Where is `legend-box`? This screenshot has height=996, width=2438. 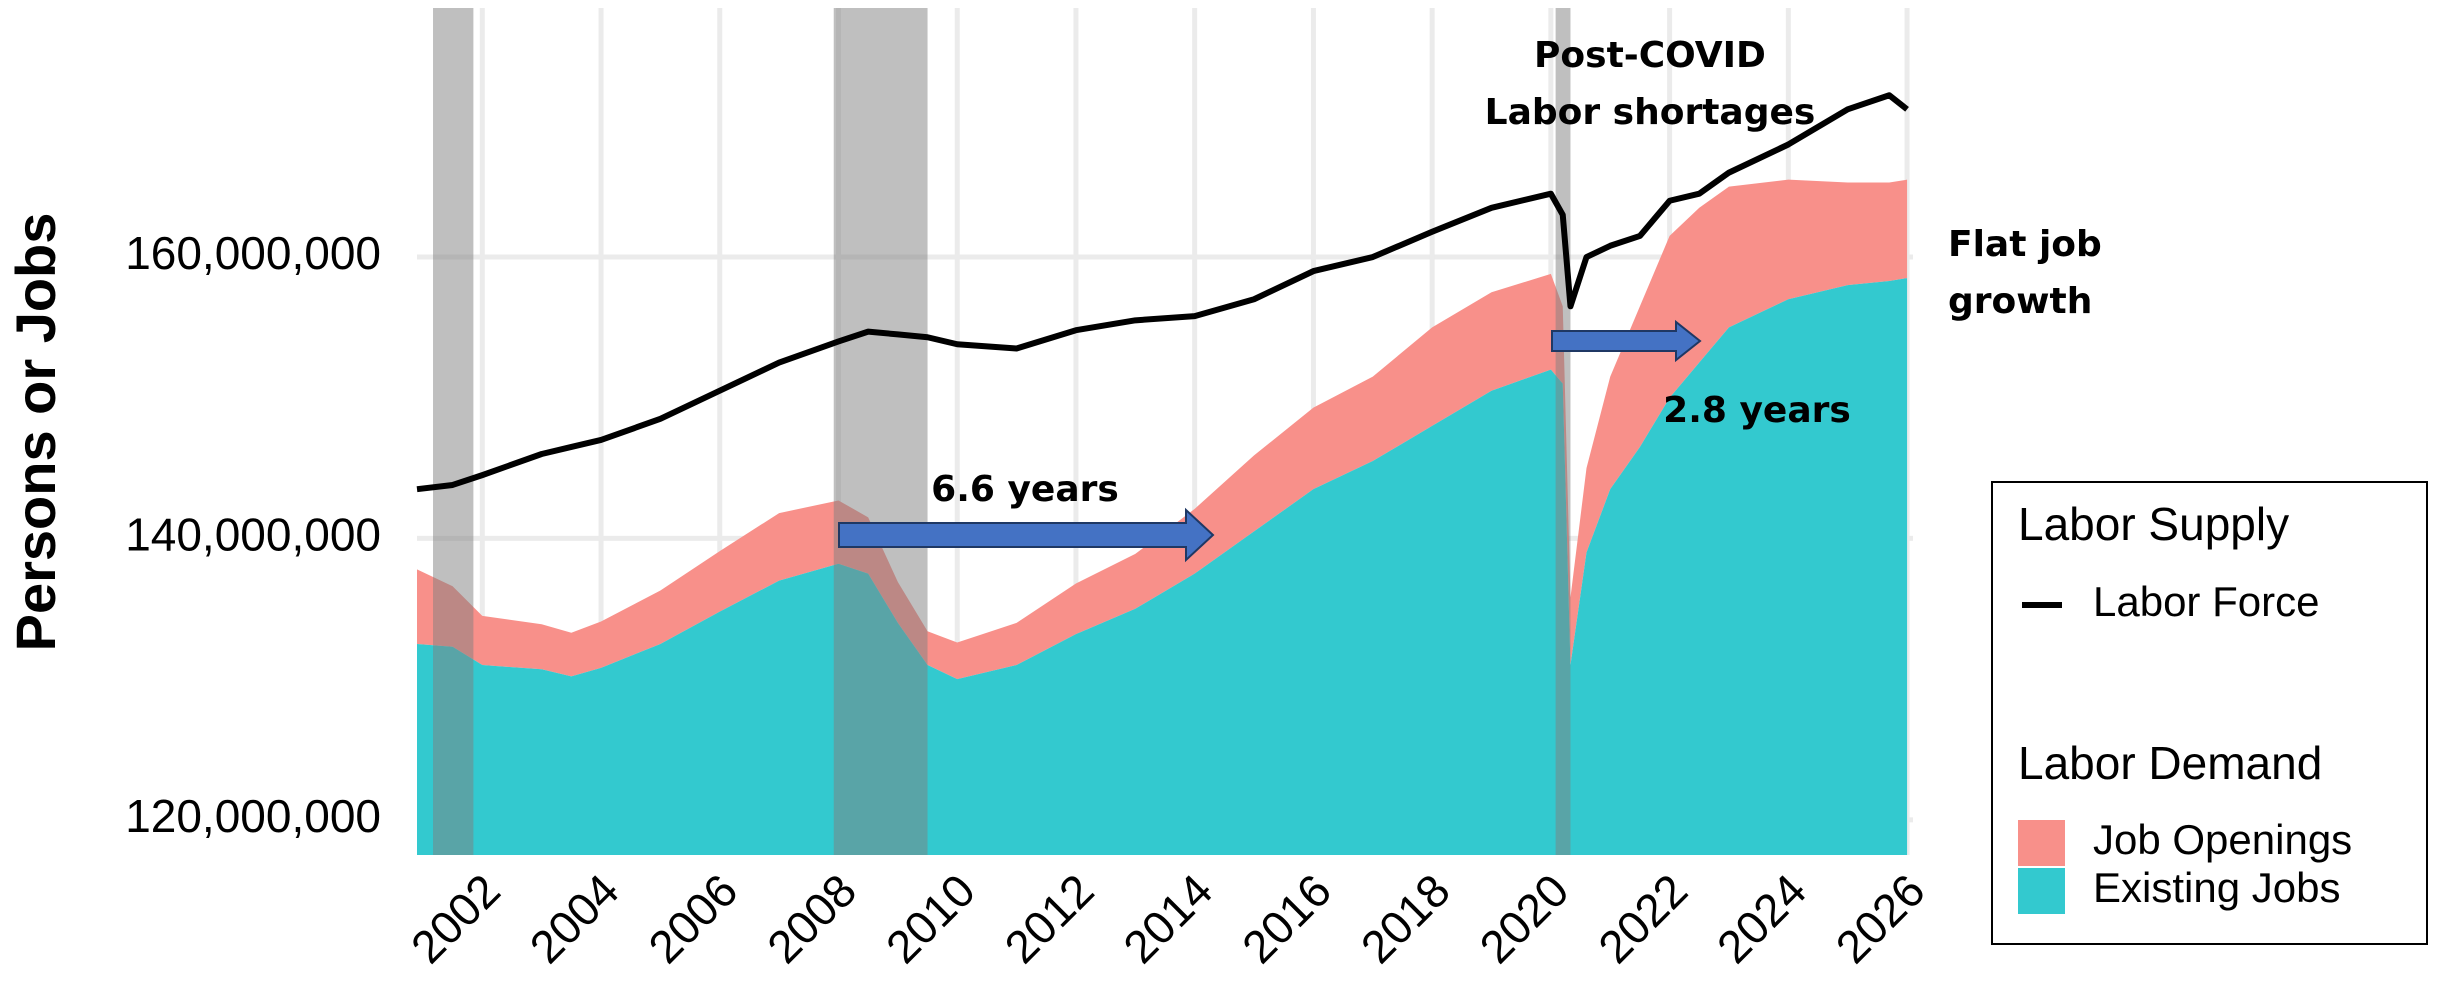 legend-box is located at coordinates (2209, 713).